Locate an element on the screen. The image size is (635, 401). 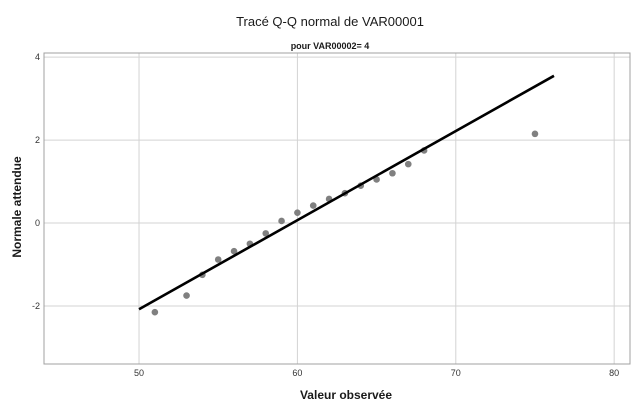
x-tick-label: 80 is located at coordinates (614, 373).